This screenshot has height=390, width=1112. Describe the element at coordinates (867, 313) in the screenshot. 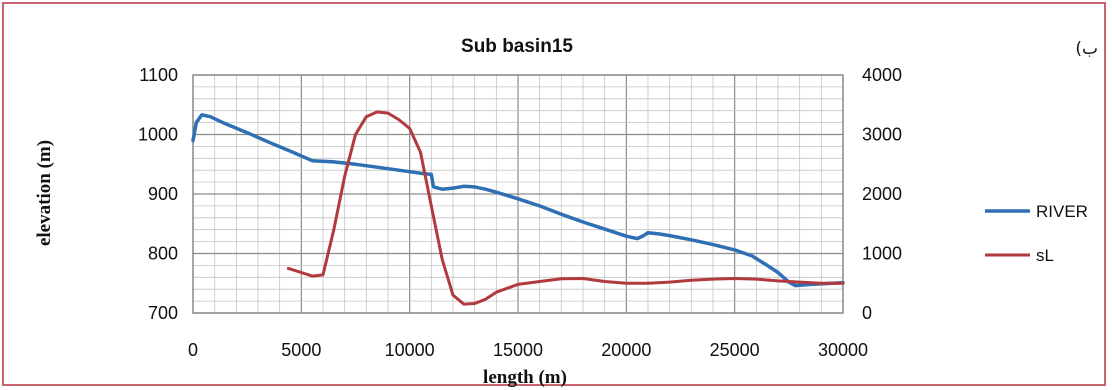

I see `y2-tick-label: 0` at that location.